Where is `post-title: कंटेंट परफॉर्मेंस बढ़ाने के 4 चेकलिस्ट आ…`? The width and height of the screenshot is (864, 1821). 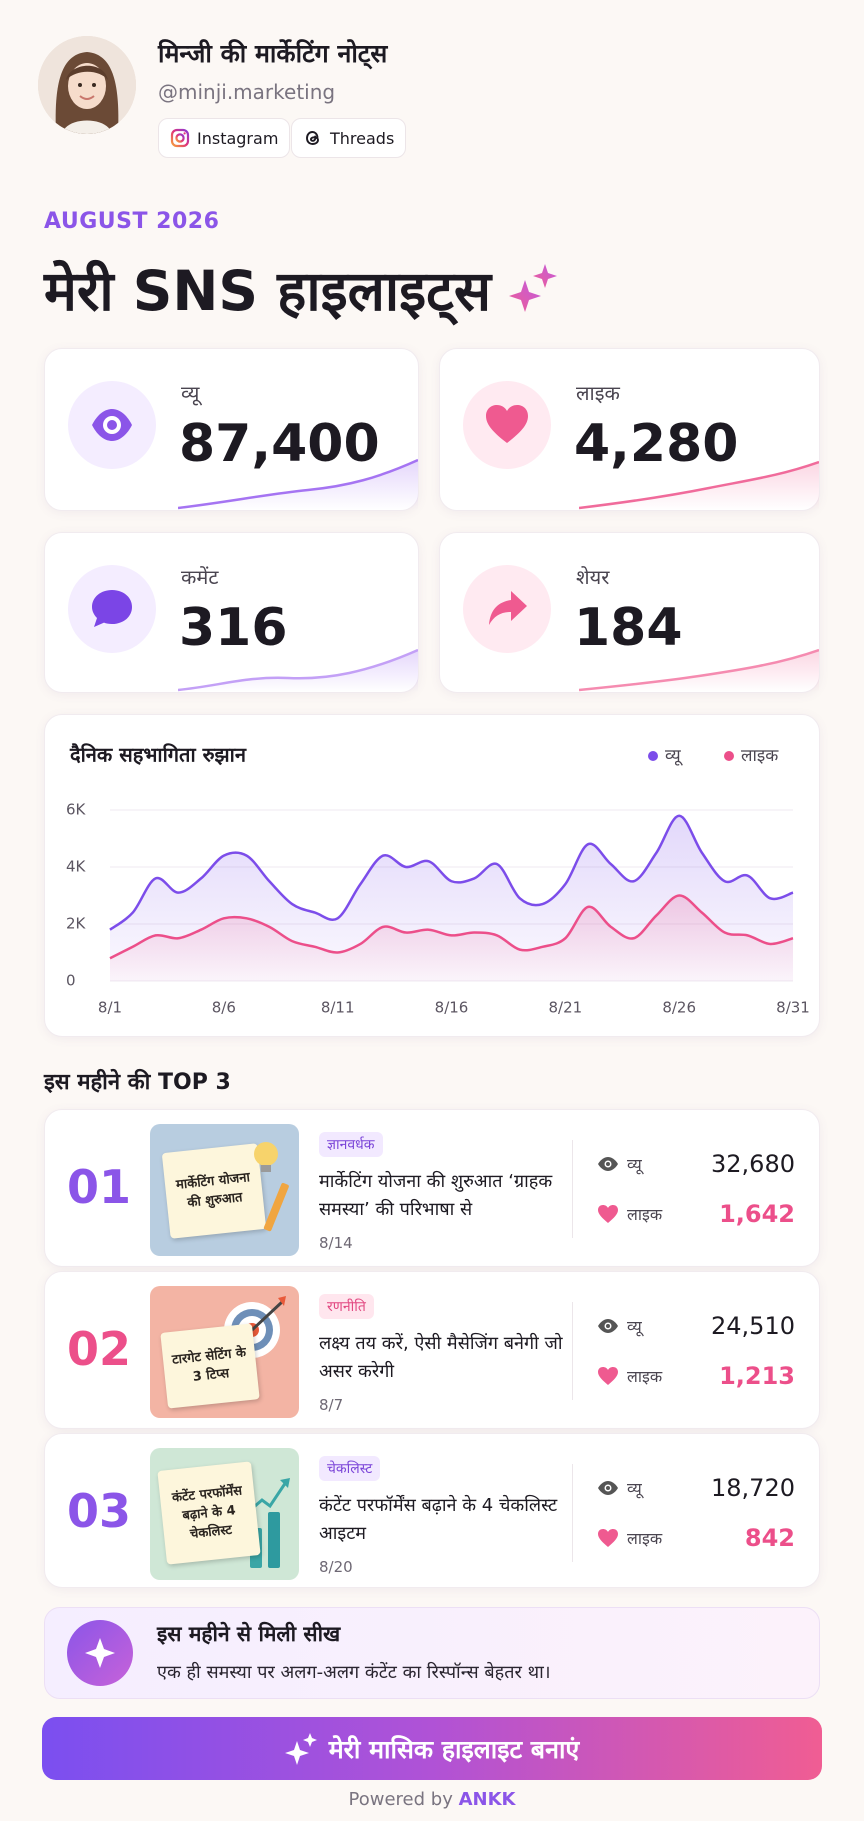
post-title: कंटेंट परफॉर्मेंस बढ़ाने के 4 चेकलिस्ट आ… is located at coordinates (438, 1519).